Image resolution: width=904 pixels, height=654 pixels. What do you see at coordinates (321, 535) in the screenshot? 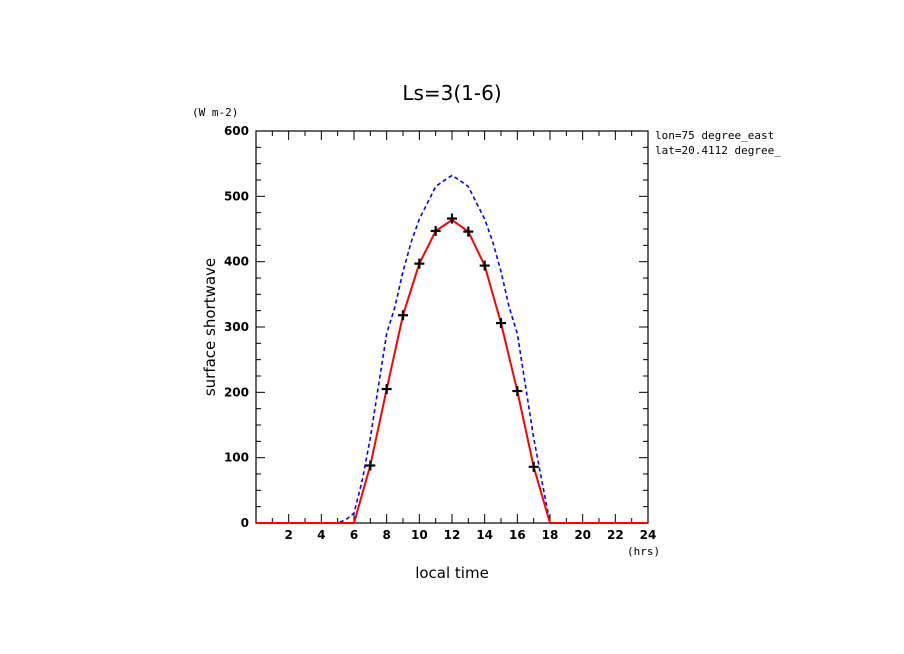
I see `x-tick-label: 4` at bounding box center [321, 535].